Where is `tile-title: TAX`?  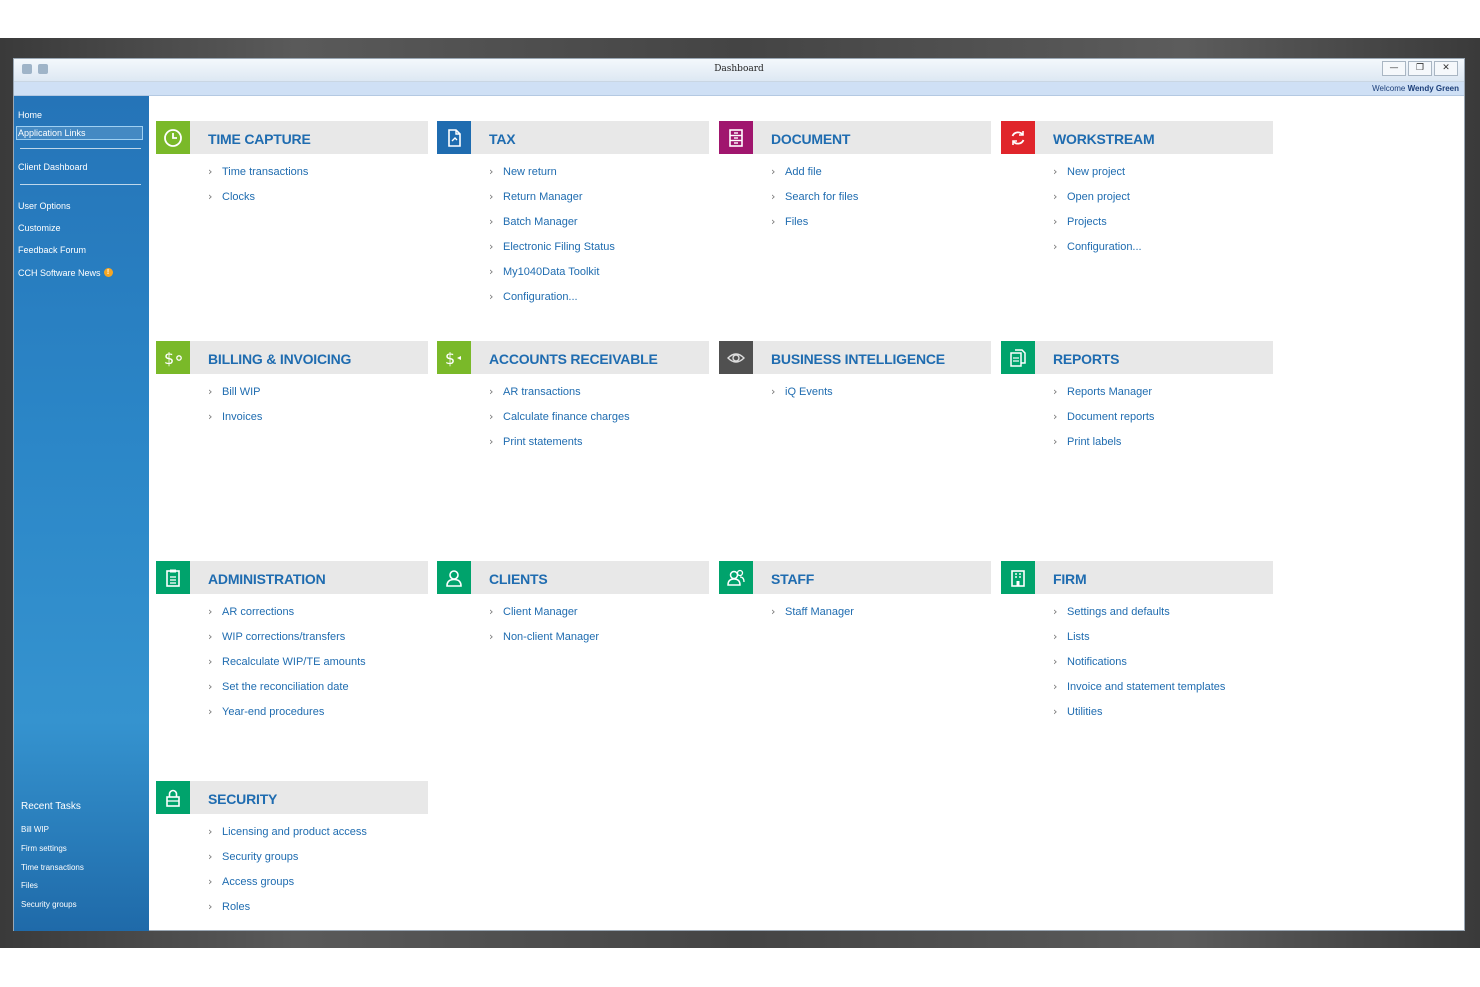
tile-title: TAX is located at coordinates (502, 139).